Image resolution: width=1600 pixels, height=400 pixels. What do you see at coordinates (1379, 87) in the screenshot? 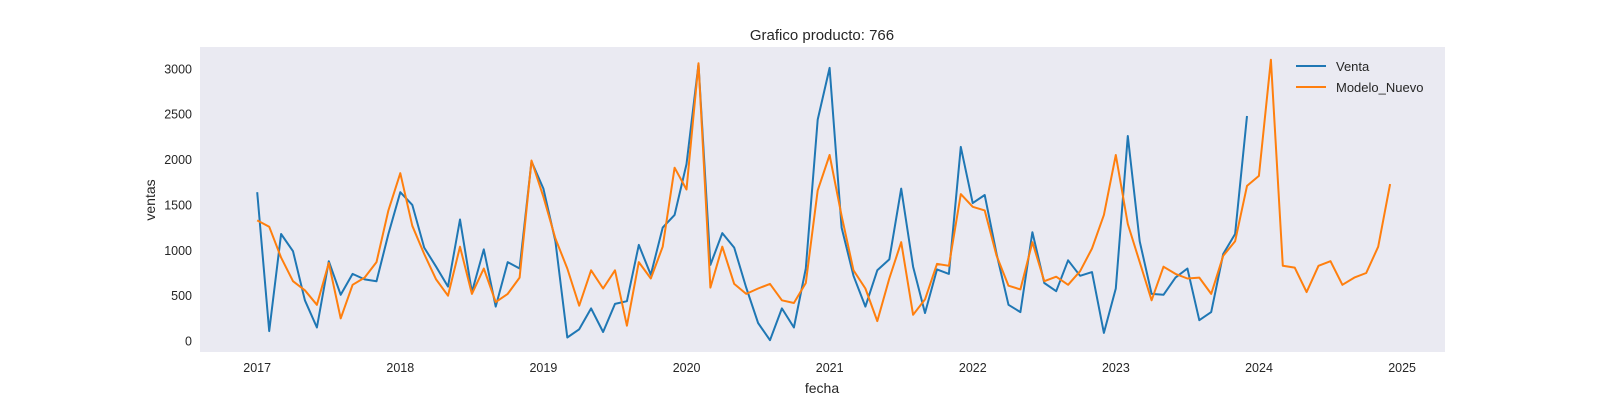
I see `legend-label: Modelo_Nuevo` at bounding box center [1379, 87].